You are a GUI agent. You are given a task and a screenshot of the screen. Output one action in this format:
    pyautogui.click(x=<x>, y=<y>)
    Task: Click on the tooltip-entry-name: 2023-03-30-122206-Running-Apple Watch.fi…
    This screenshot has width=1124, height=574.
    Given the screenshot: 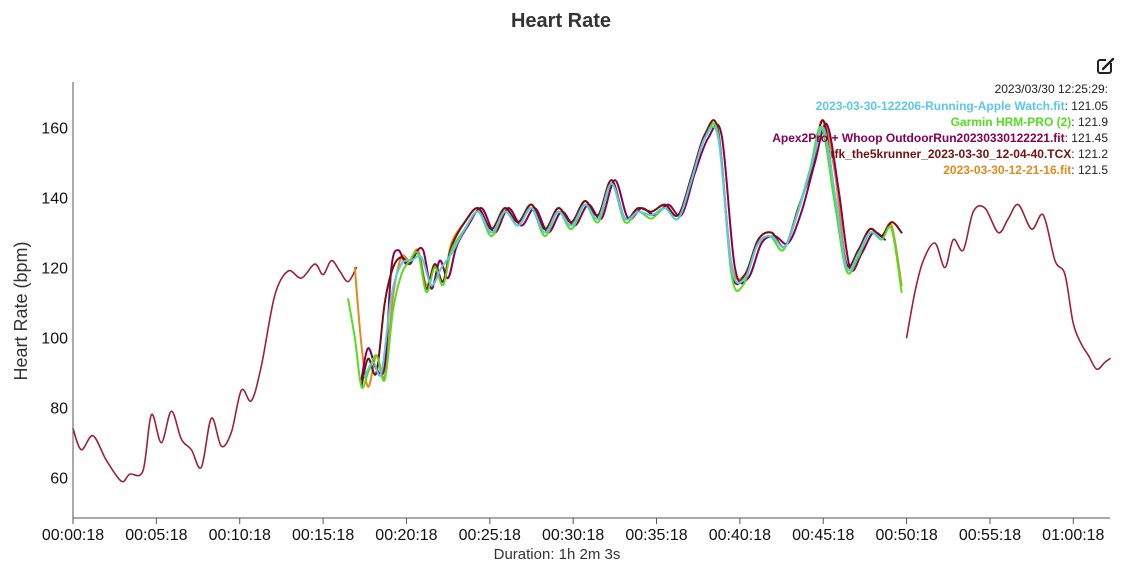 What is the action you would take?
    pyautogui.click(x=940, y=106)
    